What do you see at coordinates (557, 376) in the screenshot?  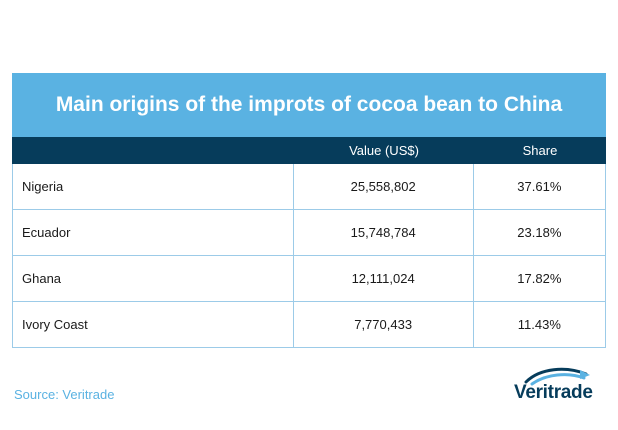 I see `veritrade-logo-icon` at bounding box center [557, 376].